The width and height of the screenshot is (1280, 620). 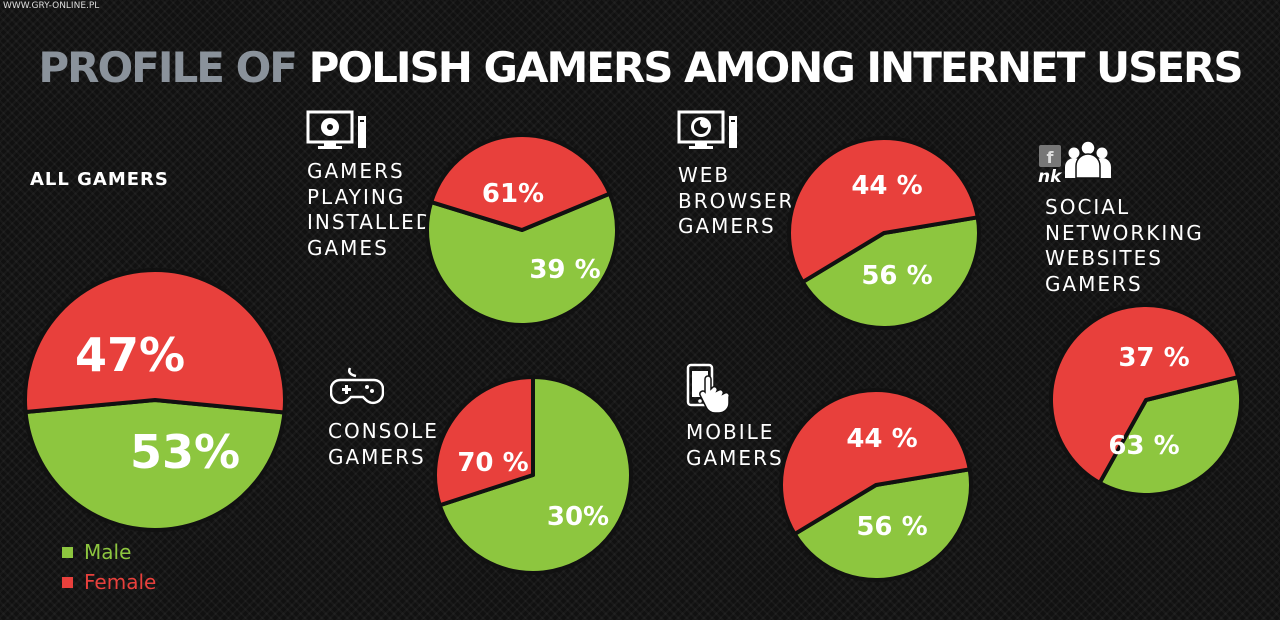 I want to click on browser-label-line: BROWSER, so click(x=736, y=200).